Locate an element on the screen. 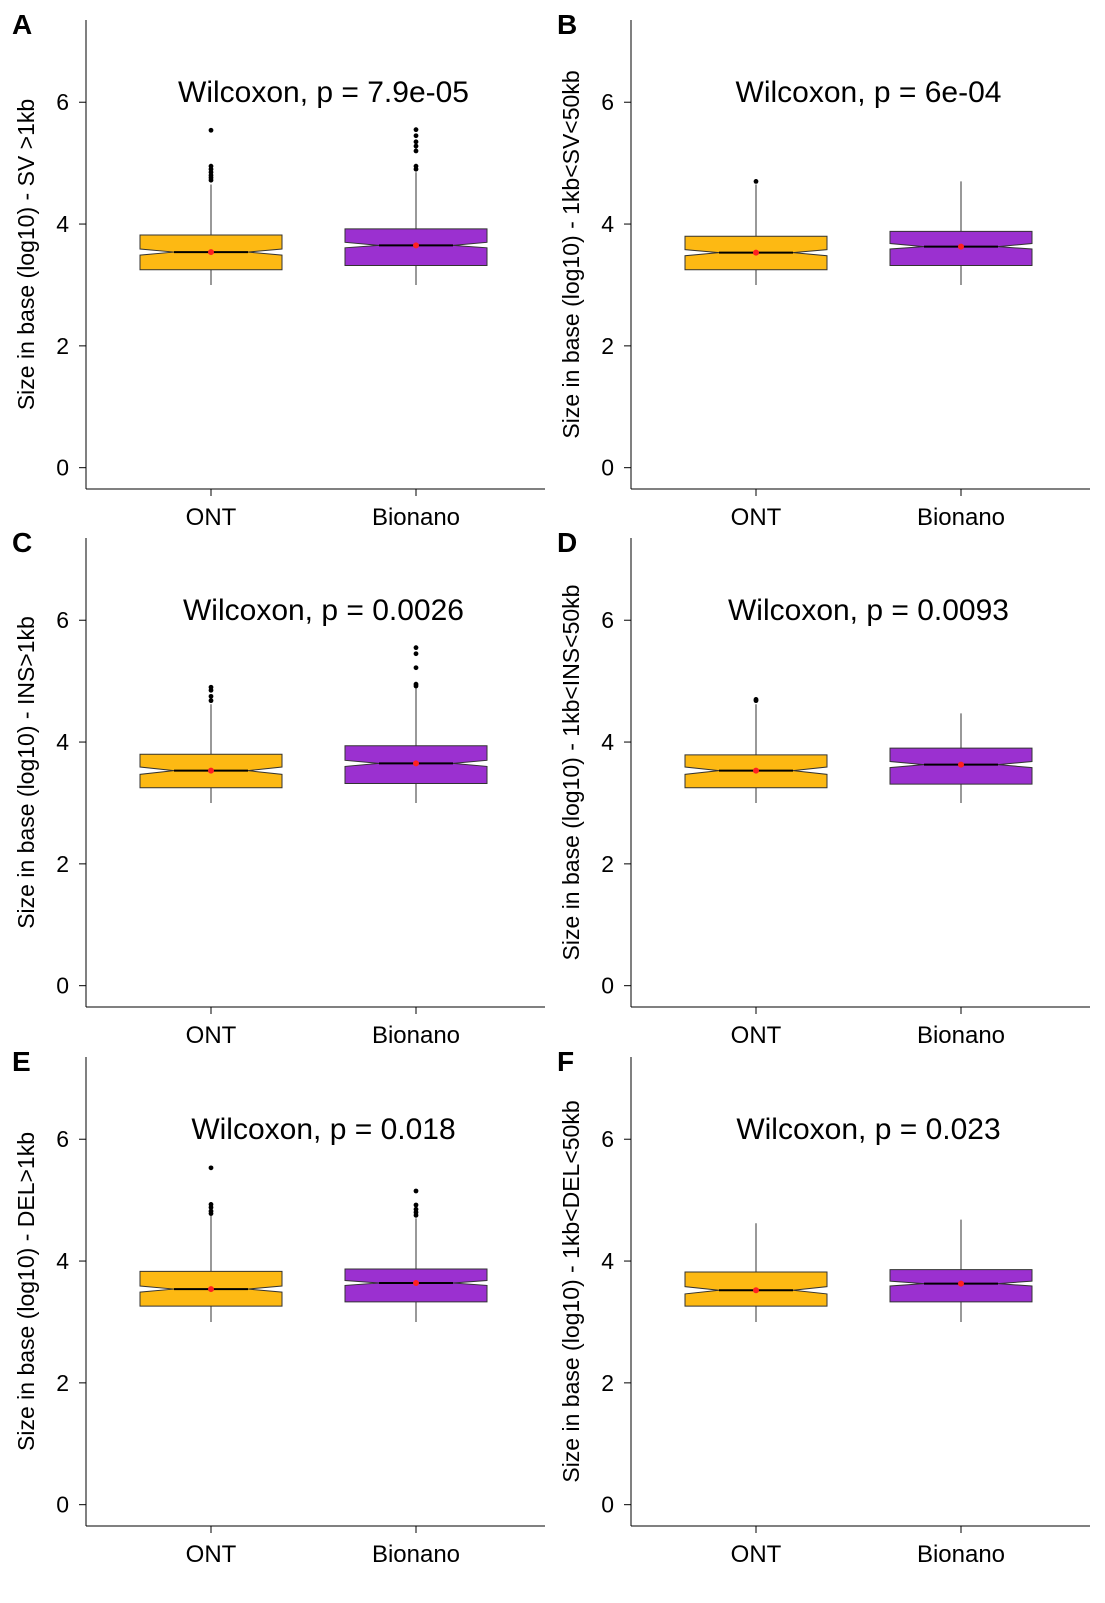 The height and width of the screenshot is (1603, 1105). y-axis-label: Size in base (log10) - DEL>1kb is located at coordinates (26, 1291).